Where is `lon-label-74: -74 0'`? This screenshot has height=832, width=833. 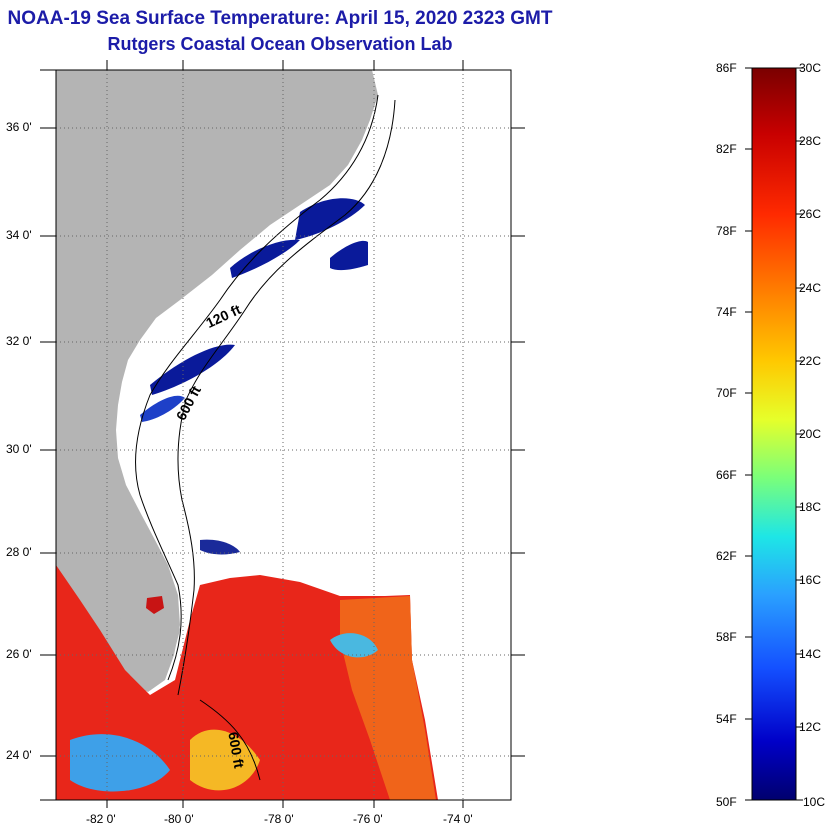 lon-label-74: -74 0' is located at coordinates (458, 819).